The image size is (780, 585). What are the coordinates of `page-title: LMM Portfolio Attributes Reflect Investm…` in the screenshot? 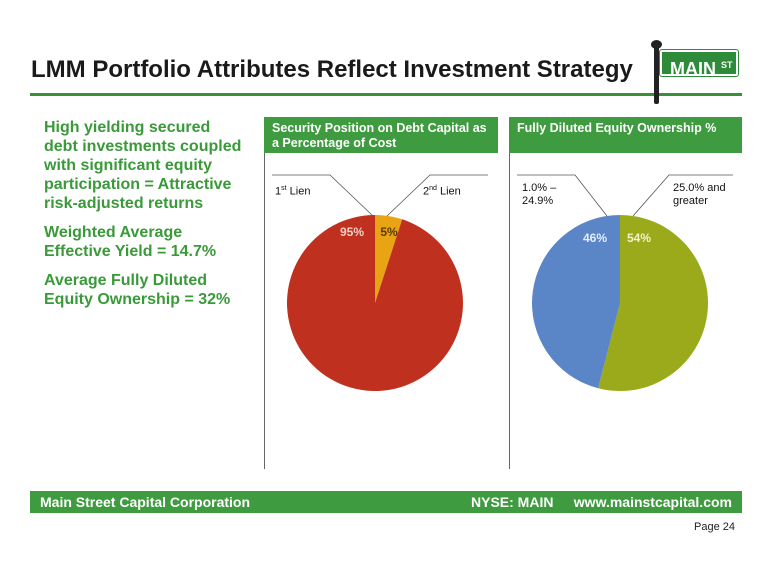 It's located at (332, 69).